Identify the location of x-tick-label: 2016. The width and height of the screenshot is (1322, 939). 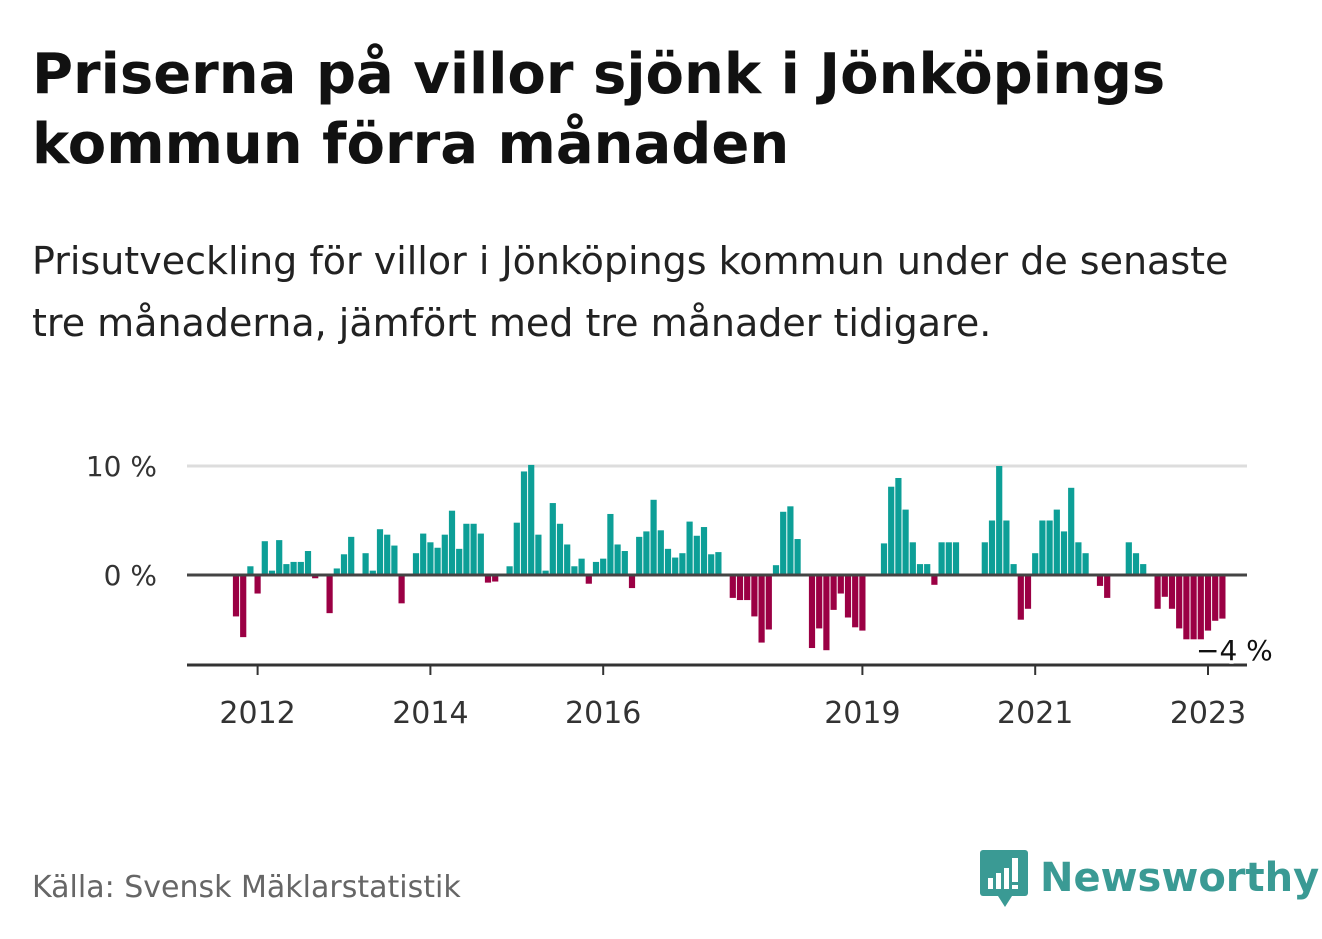
(603, 713).